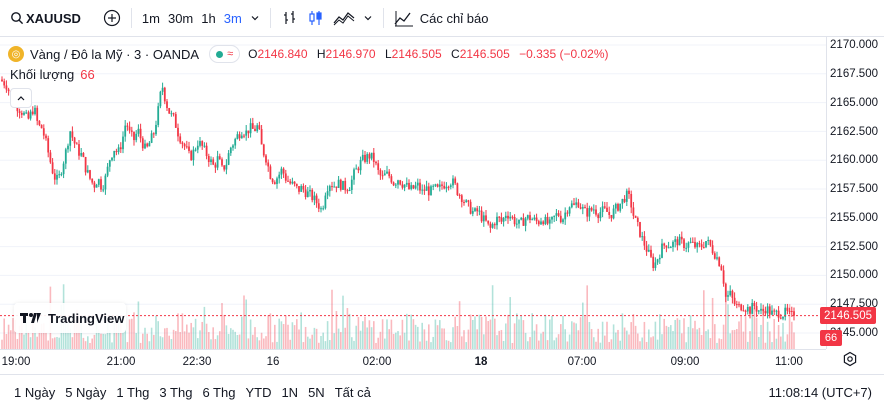 Image resolution: width=884 pixels, height=409 pixels. I want to click on volume-legend: Khối lượng 66, so click(52, 74).